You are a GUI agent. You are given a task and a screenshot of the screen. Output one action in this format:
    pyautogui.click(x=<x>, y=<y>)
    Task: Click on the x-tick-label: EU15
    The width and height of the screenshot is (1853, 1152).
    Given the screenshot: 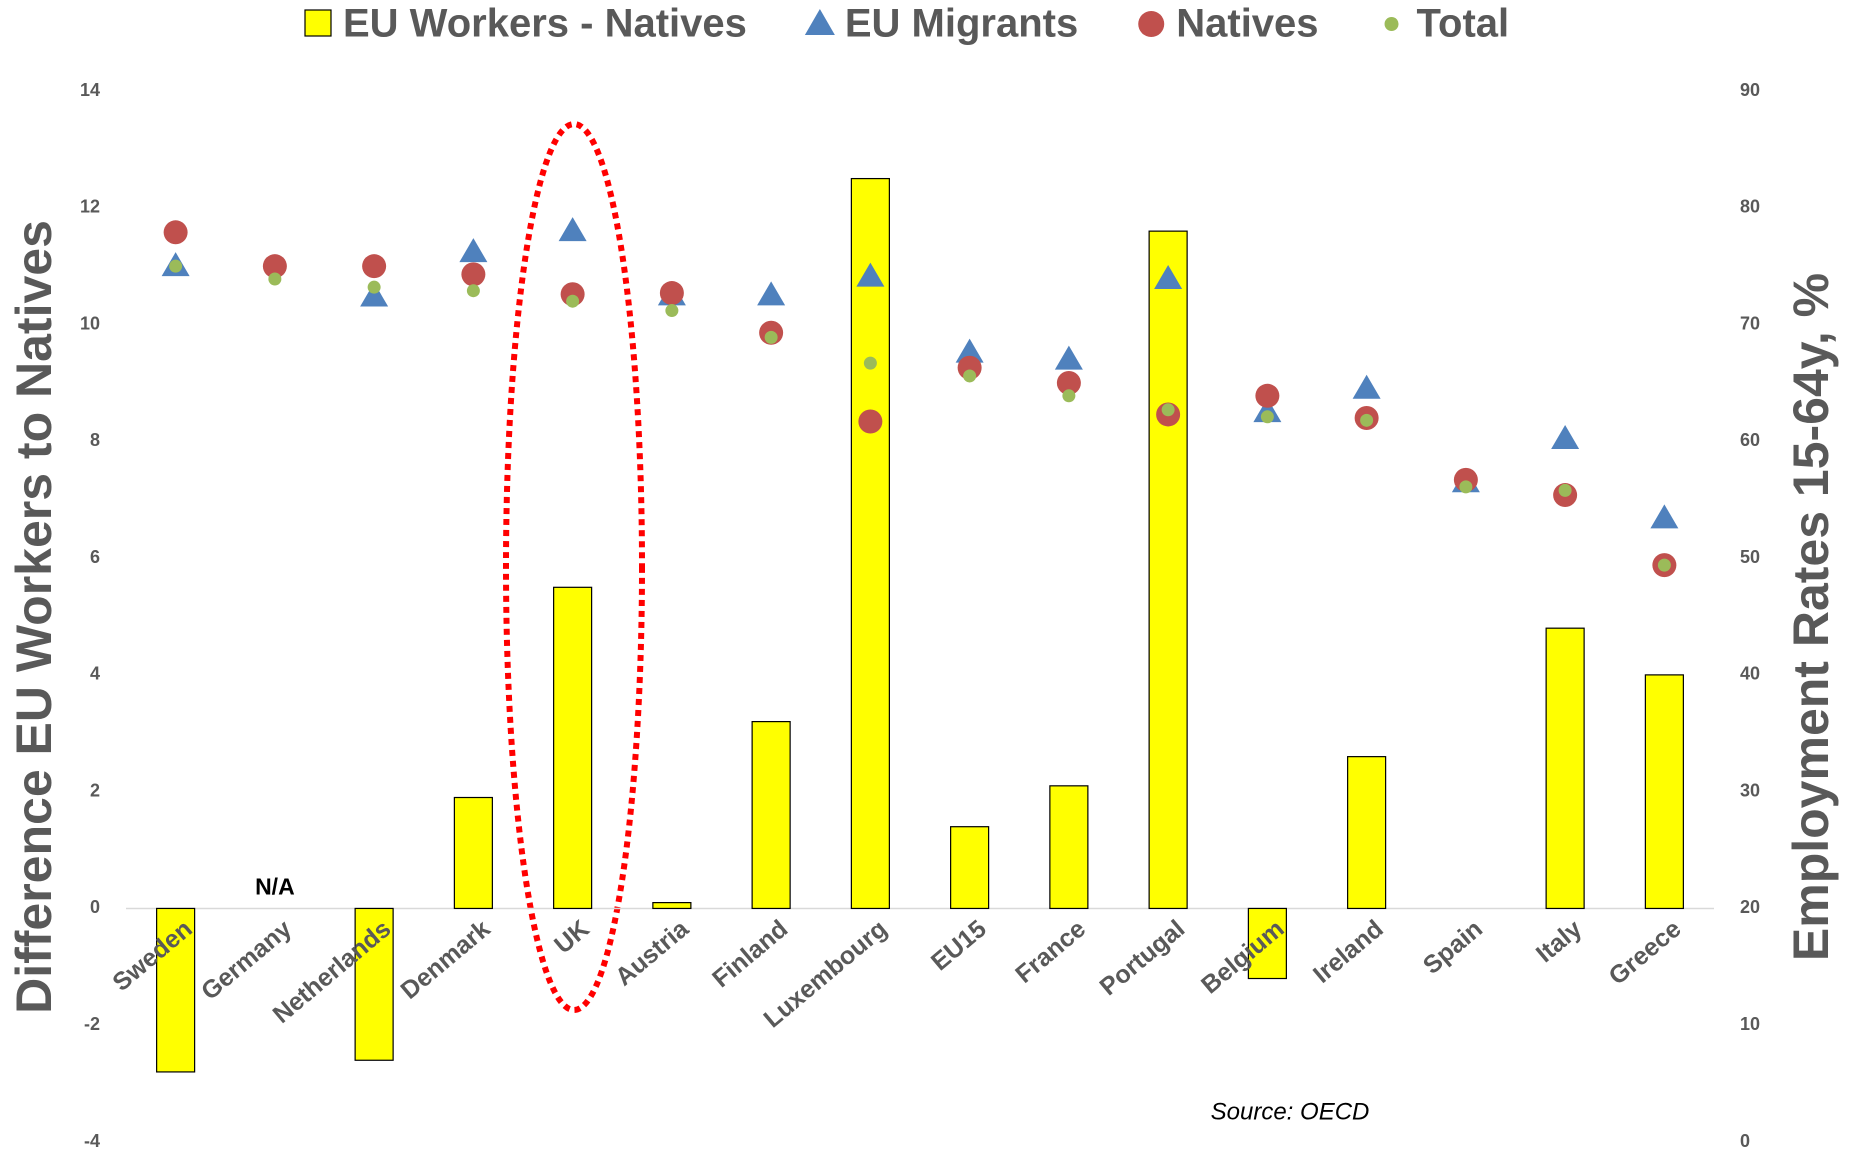 What is the action you would take?
    pyautogui.click(x=959, y=946)
    